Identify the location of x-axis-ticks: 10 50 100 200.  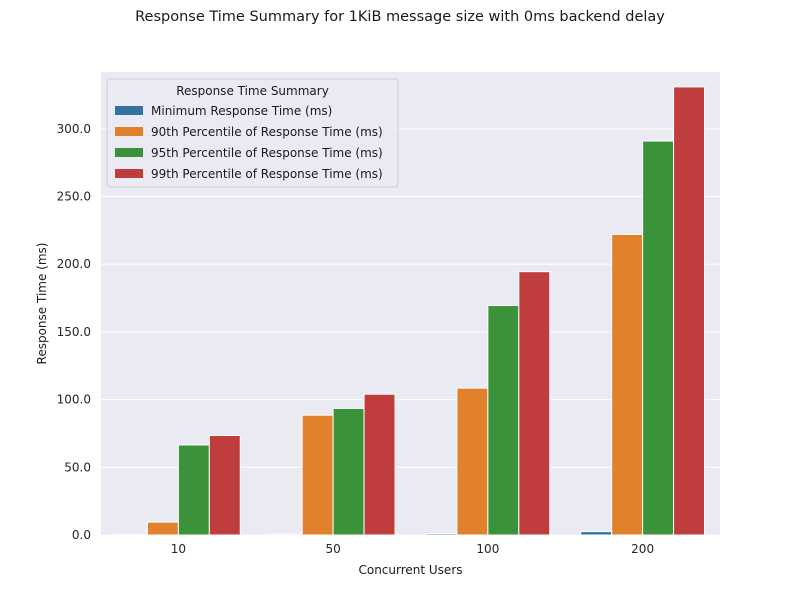
(412, 549).